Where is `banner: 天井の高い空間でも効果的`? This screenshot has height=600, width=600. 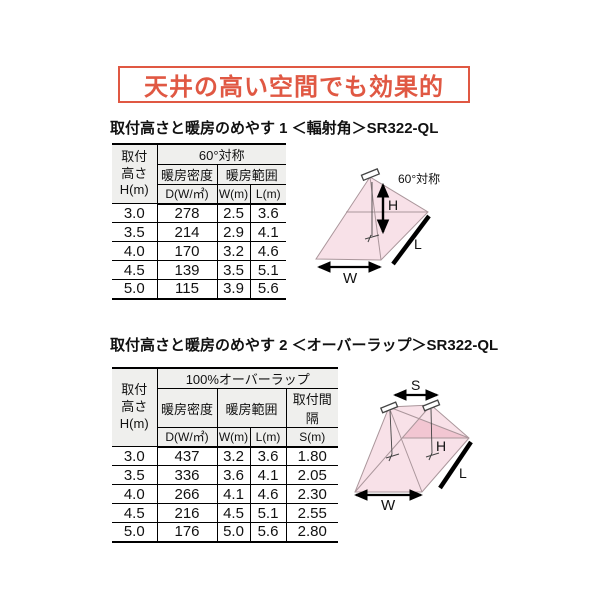 banner: 天井の高い空間でも効果的 is located at coordinates (294, 84).